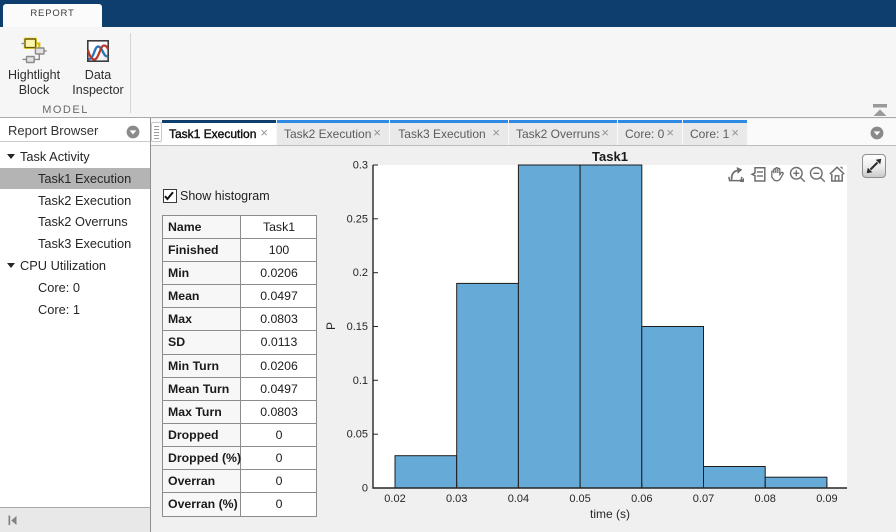 The width and height of the screenshot is (896, 532). What do you see at coordinates (331, 326) in the screenshot?
I see `svg-text: P` at bounding box center [331, 326].